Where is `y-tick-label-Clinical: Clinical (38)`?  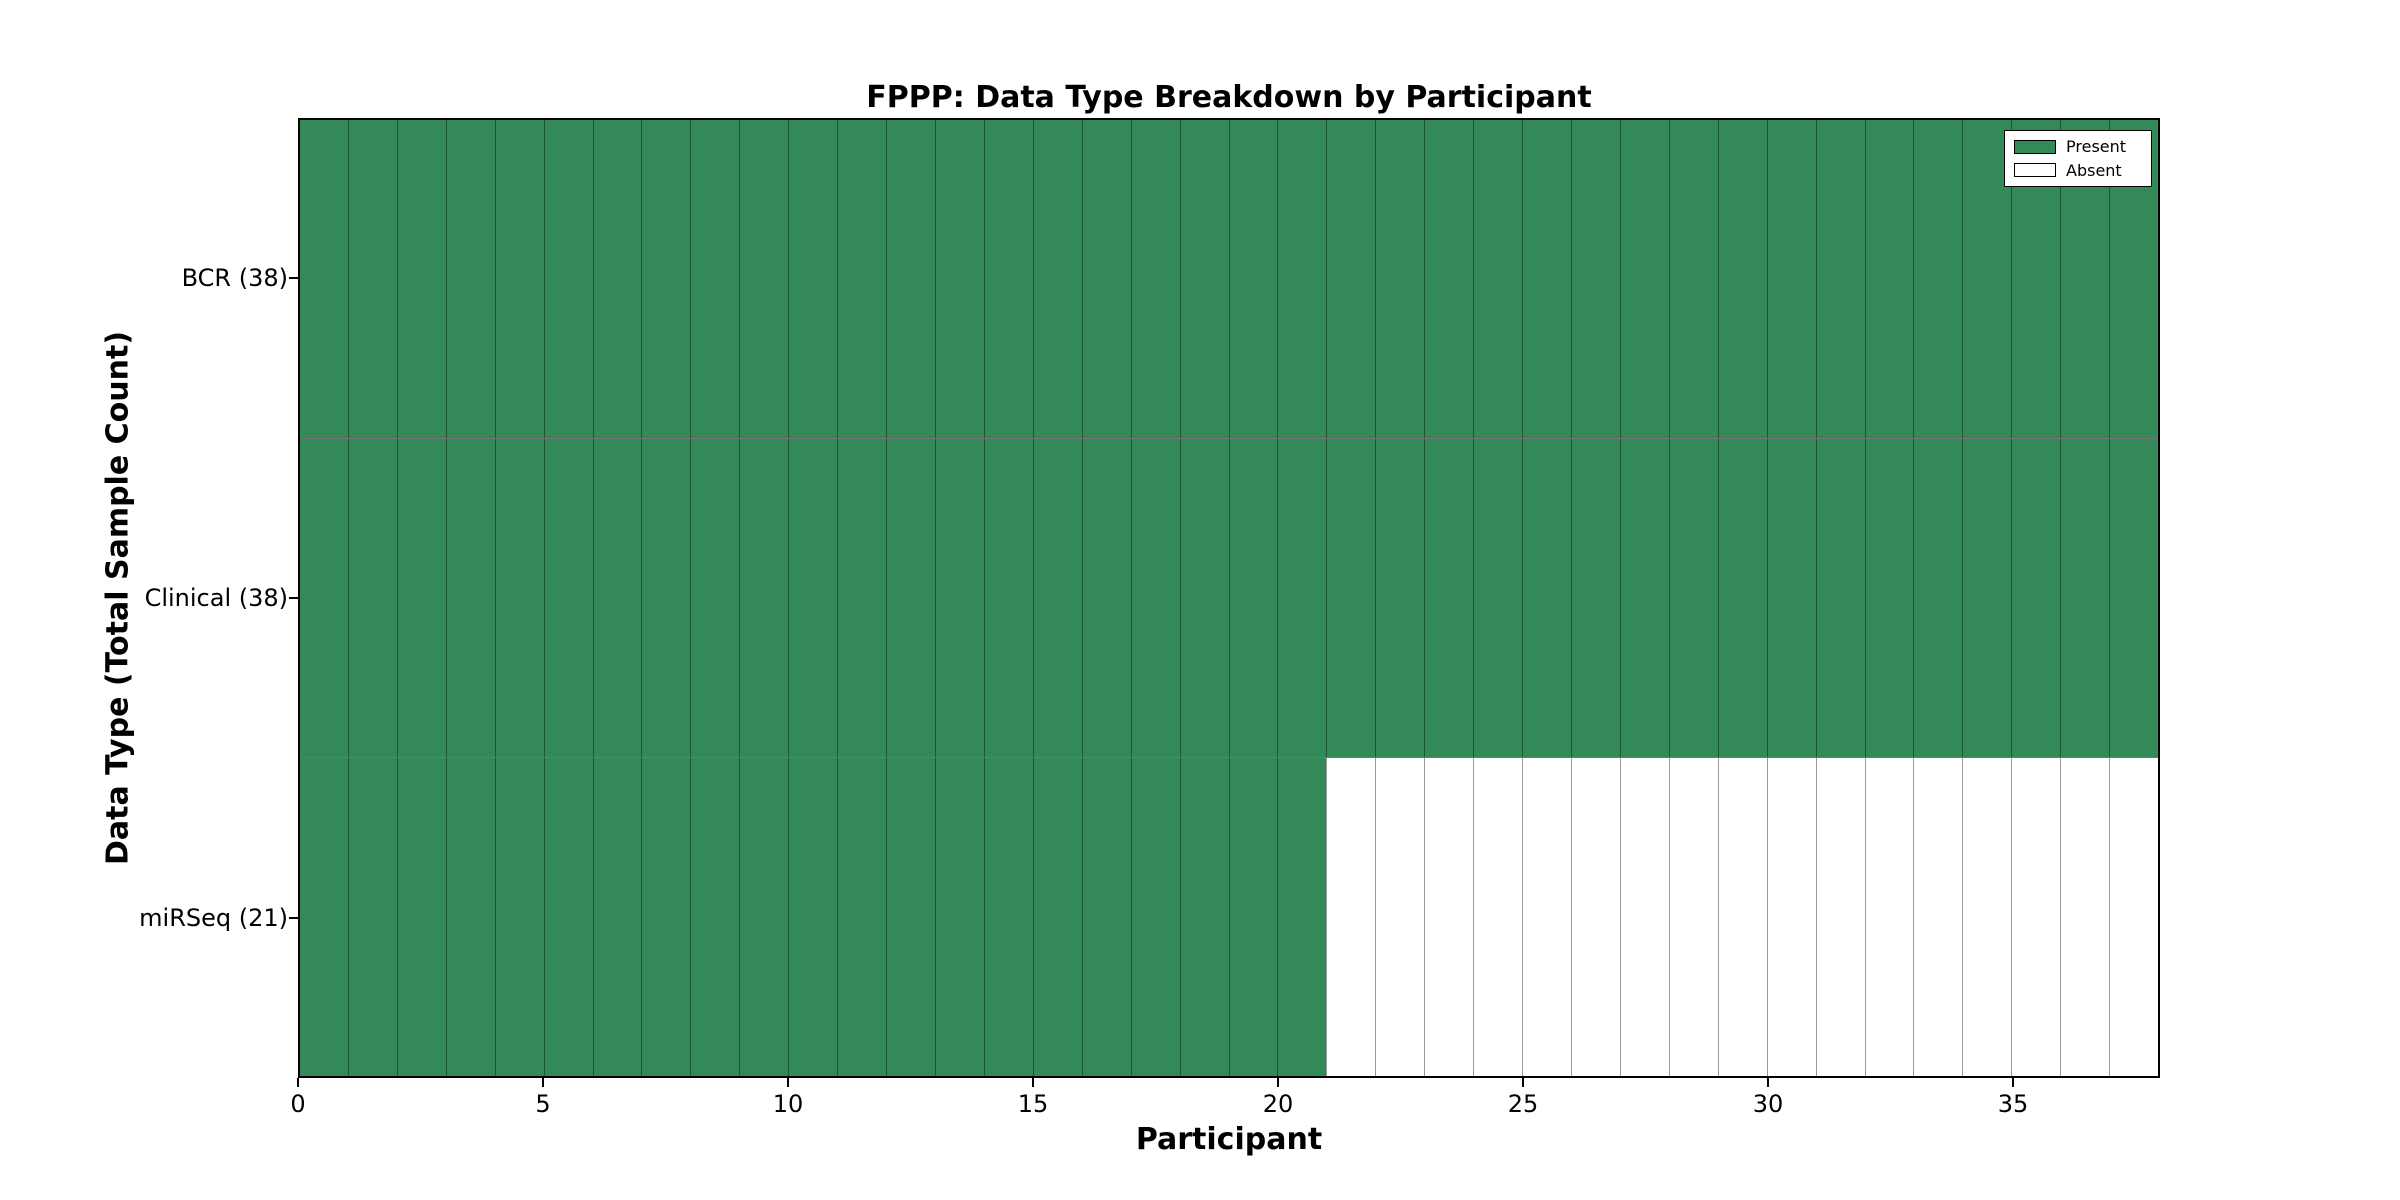 y-tick-label-Clinical: Clinical (38) is located at coordinates (216, 598).